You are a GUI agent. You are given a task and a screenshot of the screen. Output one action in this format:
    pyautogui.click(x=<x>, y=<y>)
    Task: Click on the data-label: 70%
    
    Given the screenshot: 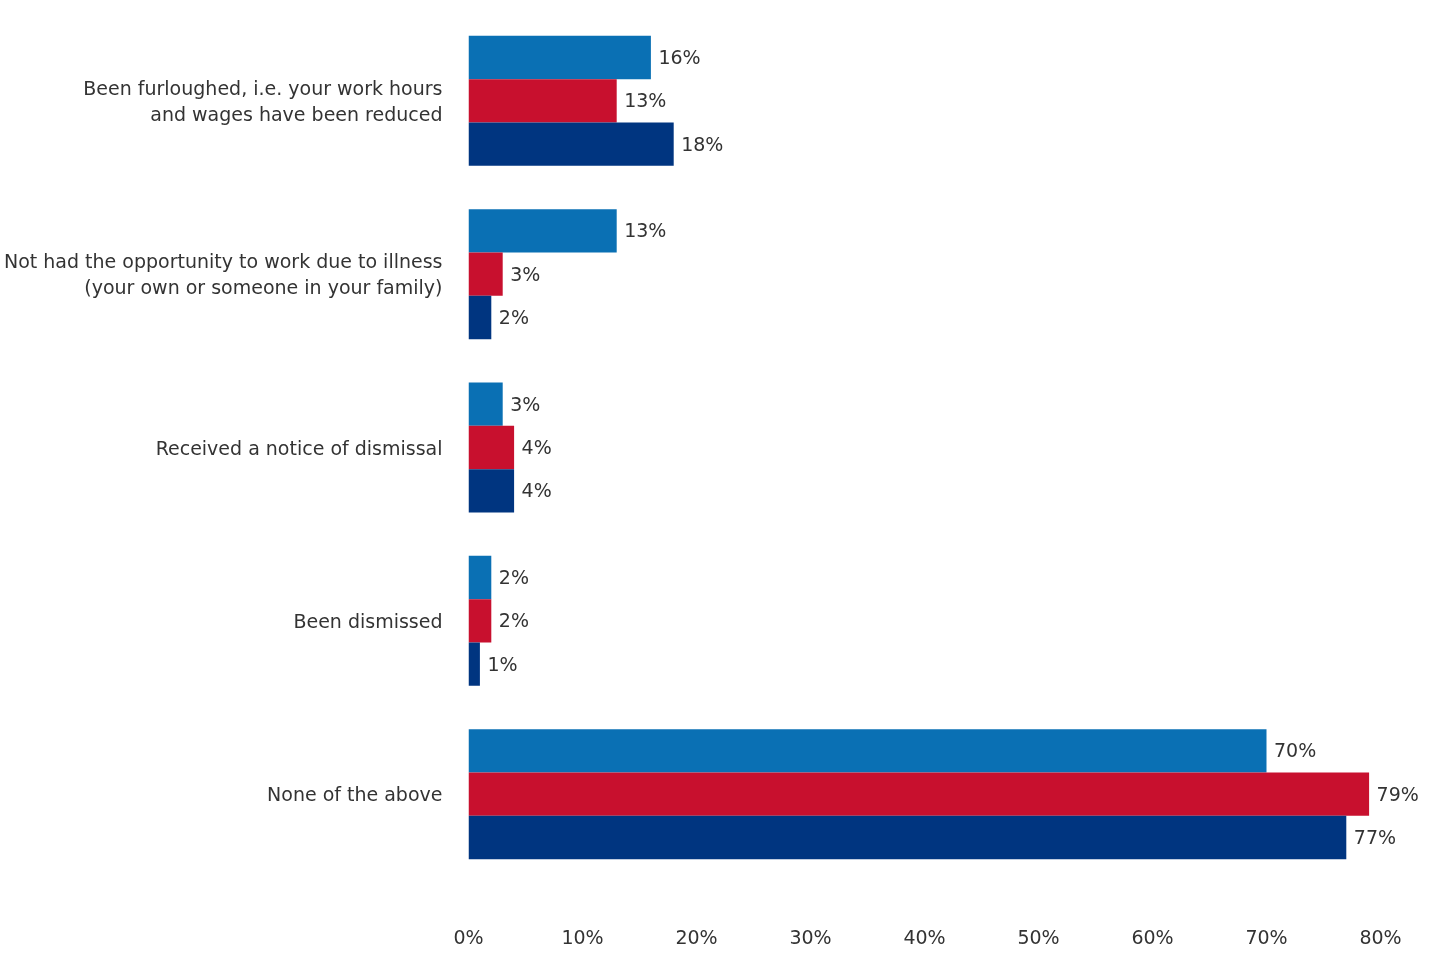 What is the action you would take?
    pyautogui.click(x=1295, y=750)
    